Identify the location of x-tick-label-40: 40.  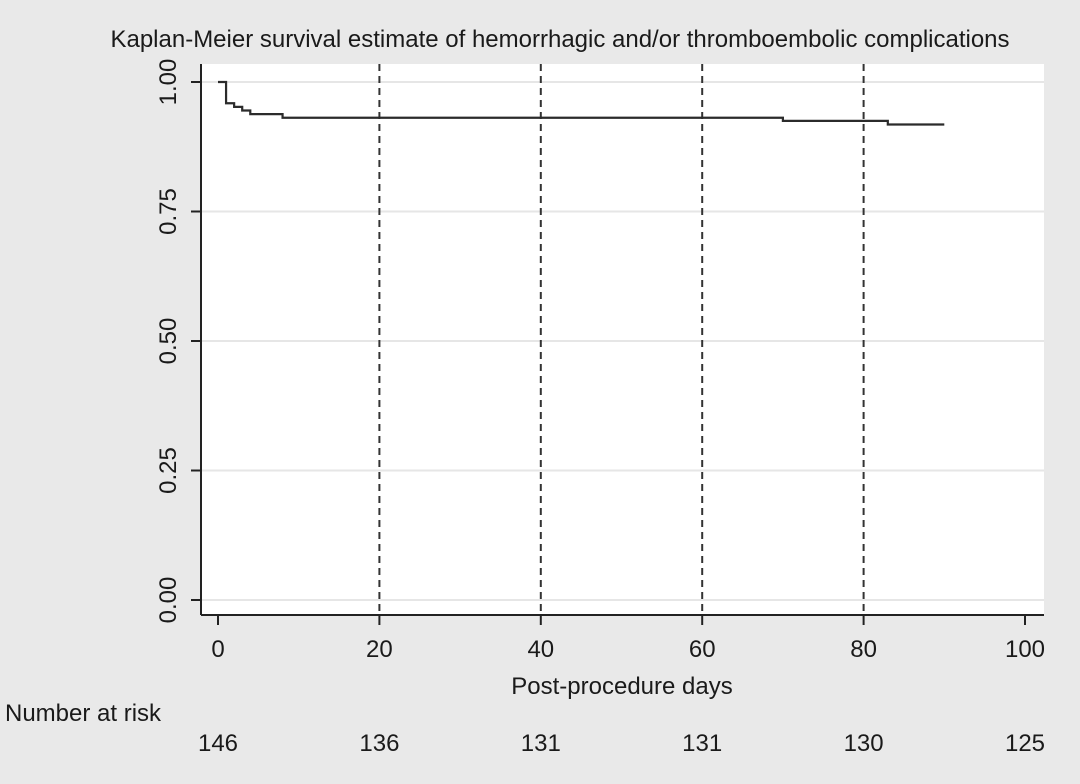
(540, 649).